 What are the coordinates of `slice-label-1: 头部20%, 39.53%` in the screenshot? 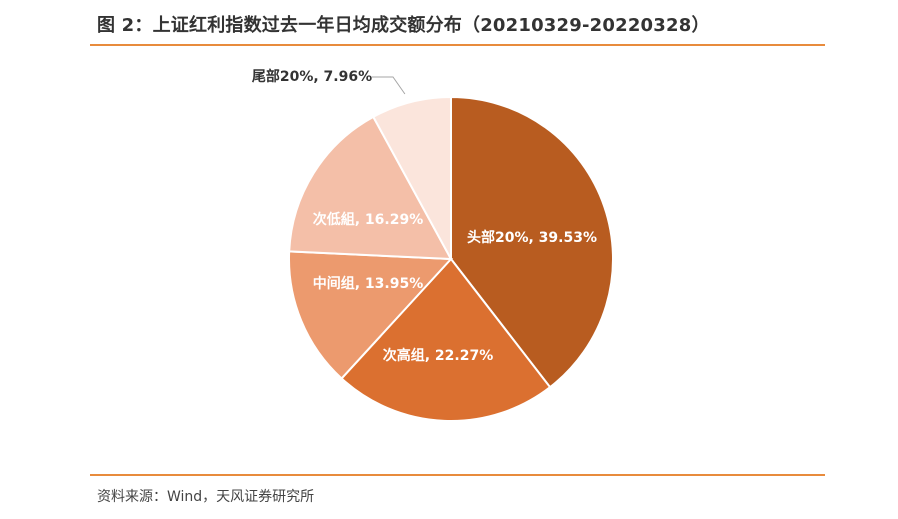 It's located at (532, 237).